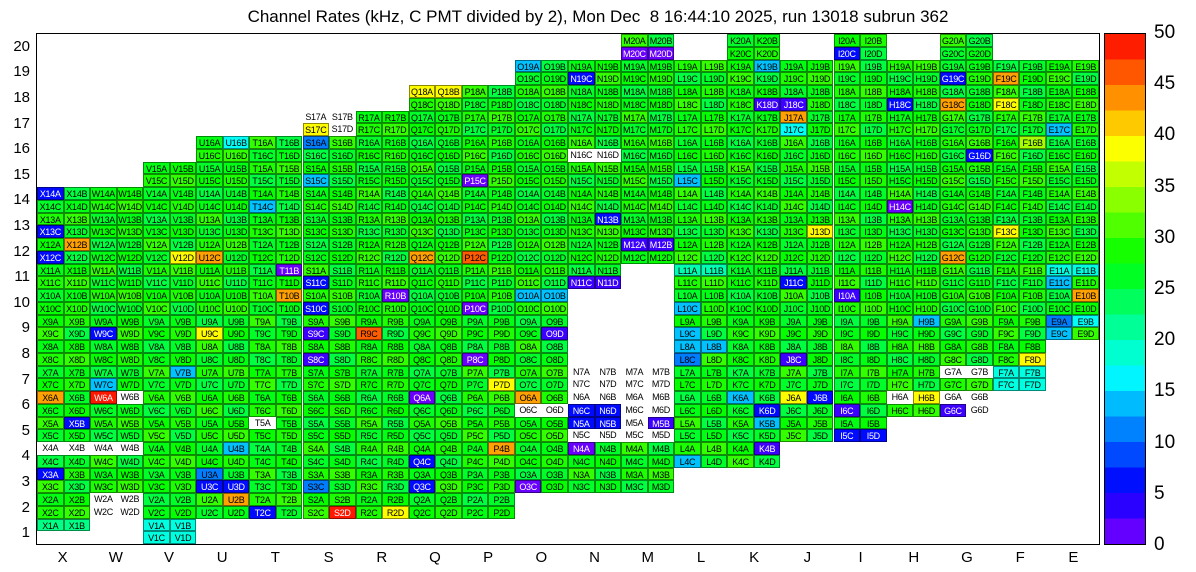 Image resolution: width=1196 pixels, height=572 pixels. I want to click on heatmap-cell-G10C: G10C, so click(953, 308).